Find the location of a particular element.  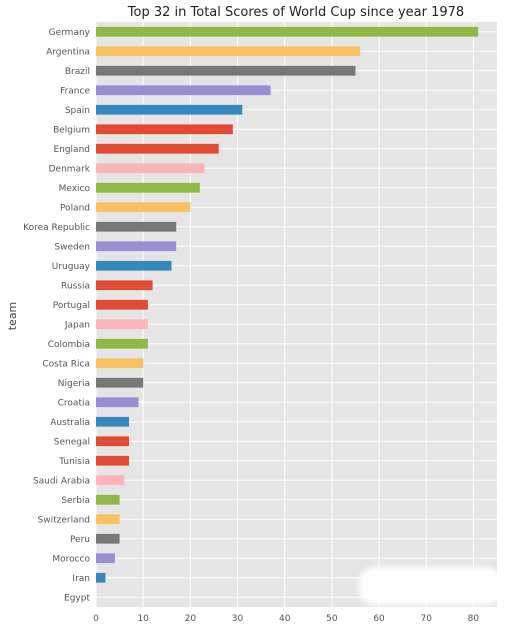

y-tick-label: Iran is located at coordinates (81, 579).